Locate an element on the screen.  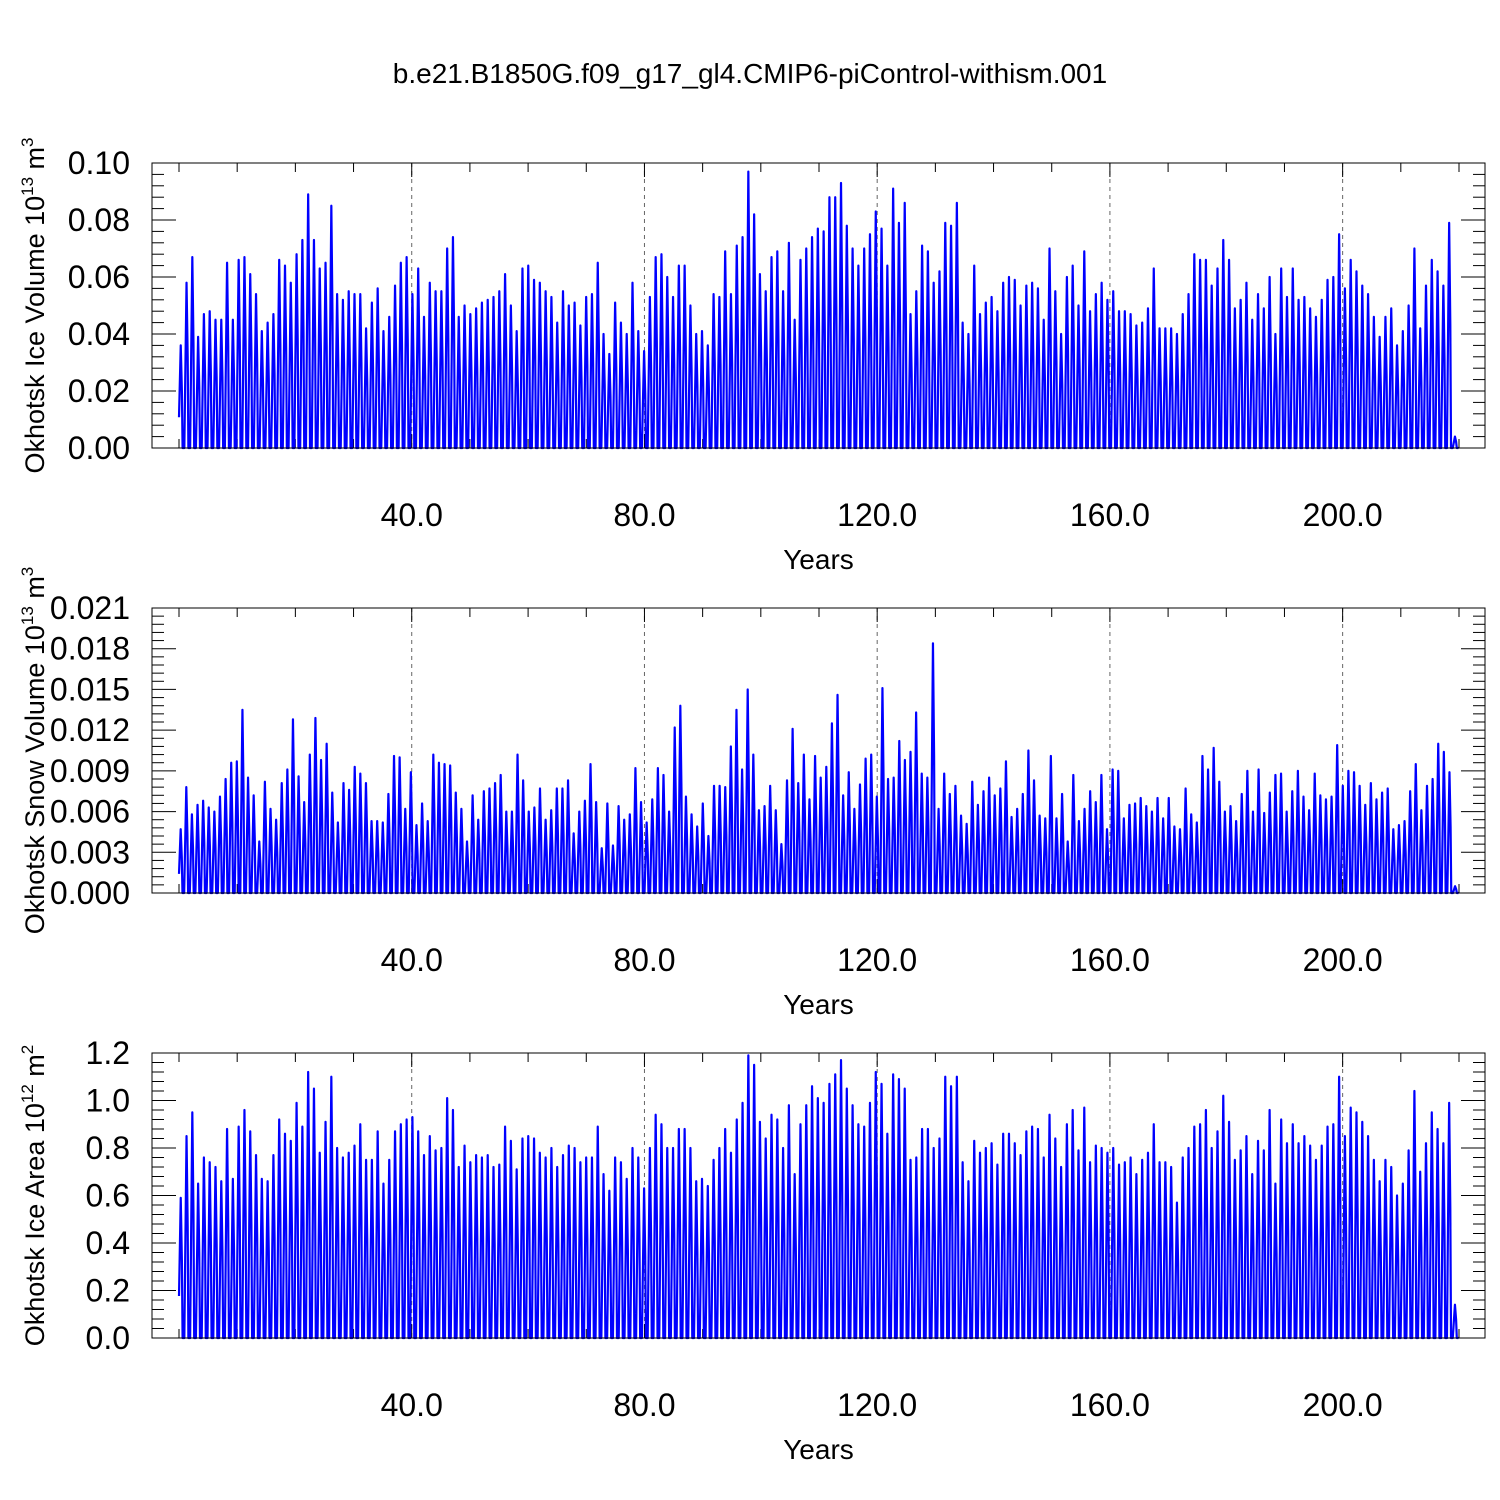
chart-0-y-tick-label: 0.06 is located at coordinates (99, 277).